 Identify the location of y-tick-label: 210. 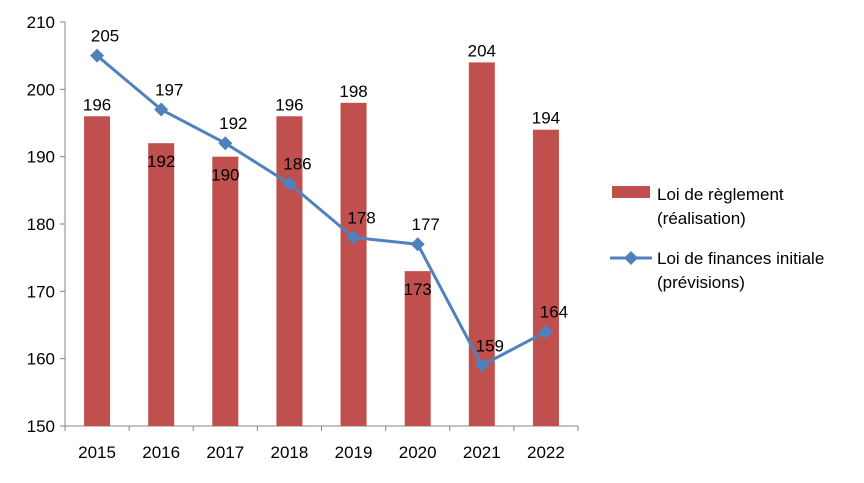
(41, 22).